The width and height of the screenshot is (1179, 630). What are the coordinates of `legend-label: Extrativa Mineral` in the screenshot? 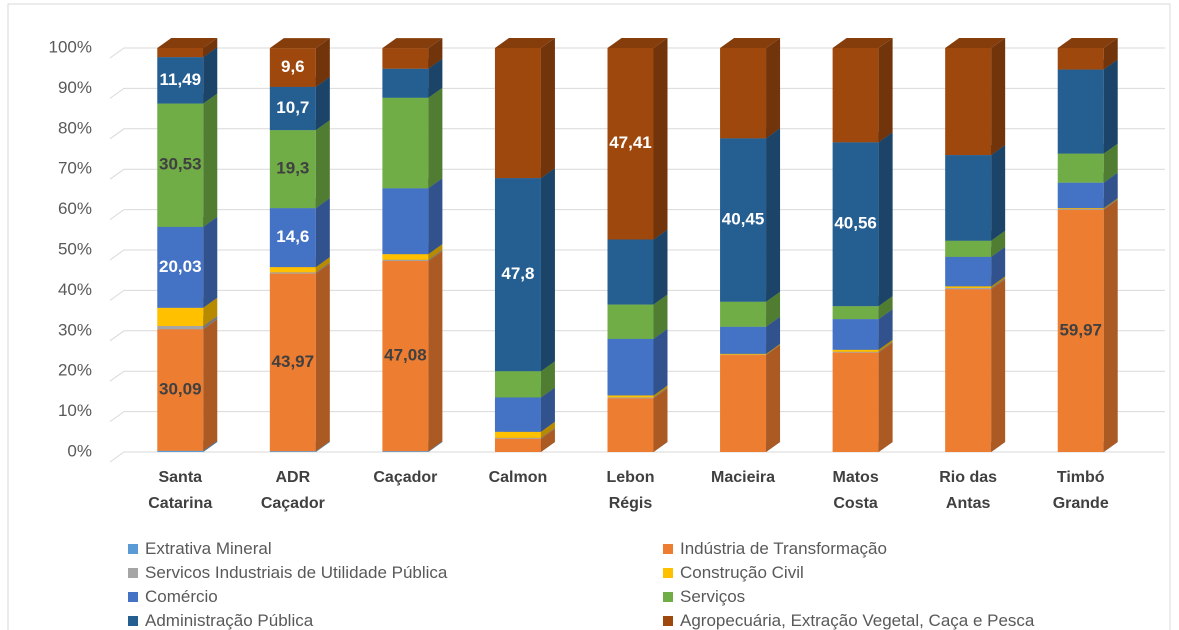 It's located at (208, 548).